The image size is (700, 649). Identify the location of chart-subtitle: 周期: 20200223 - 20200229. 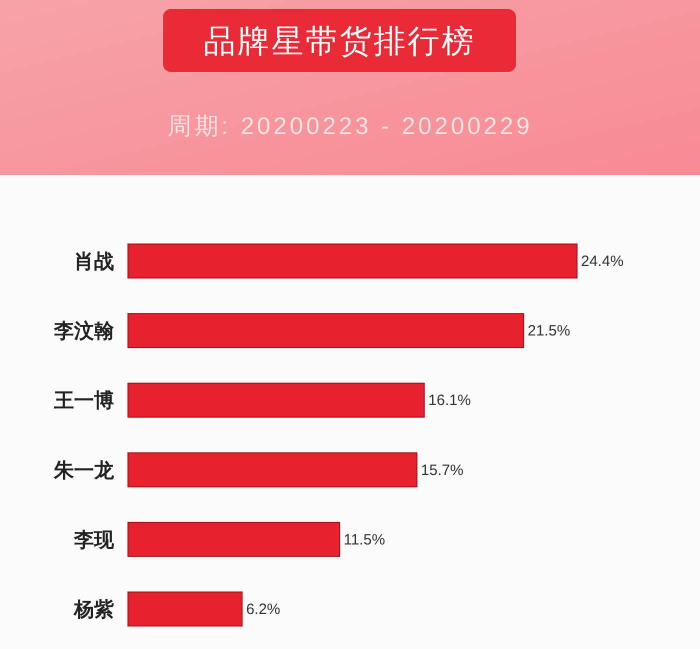
(350, 126).